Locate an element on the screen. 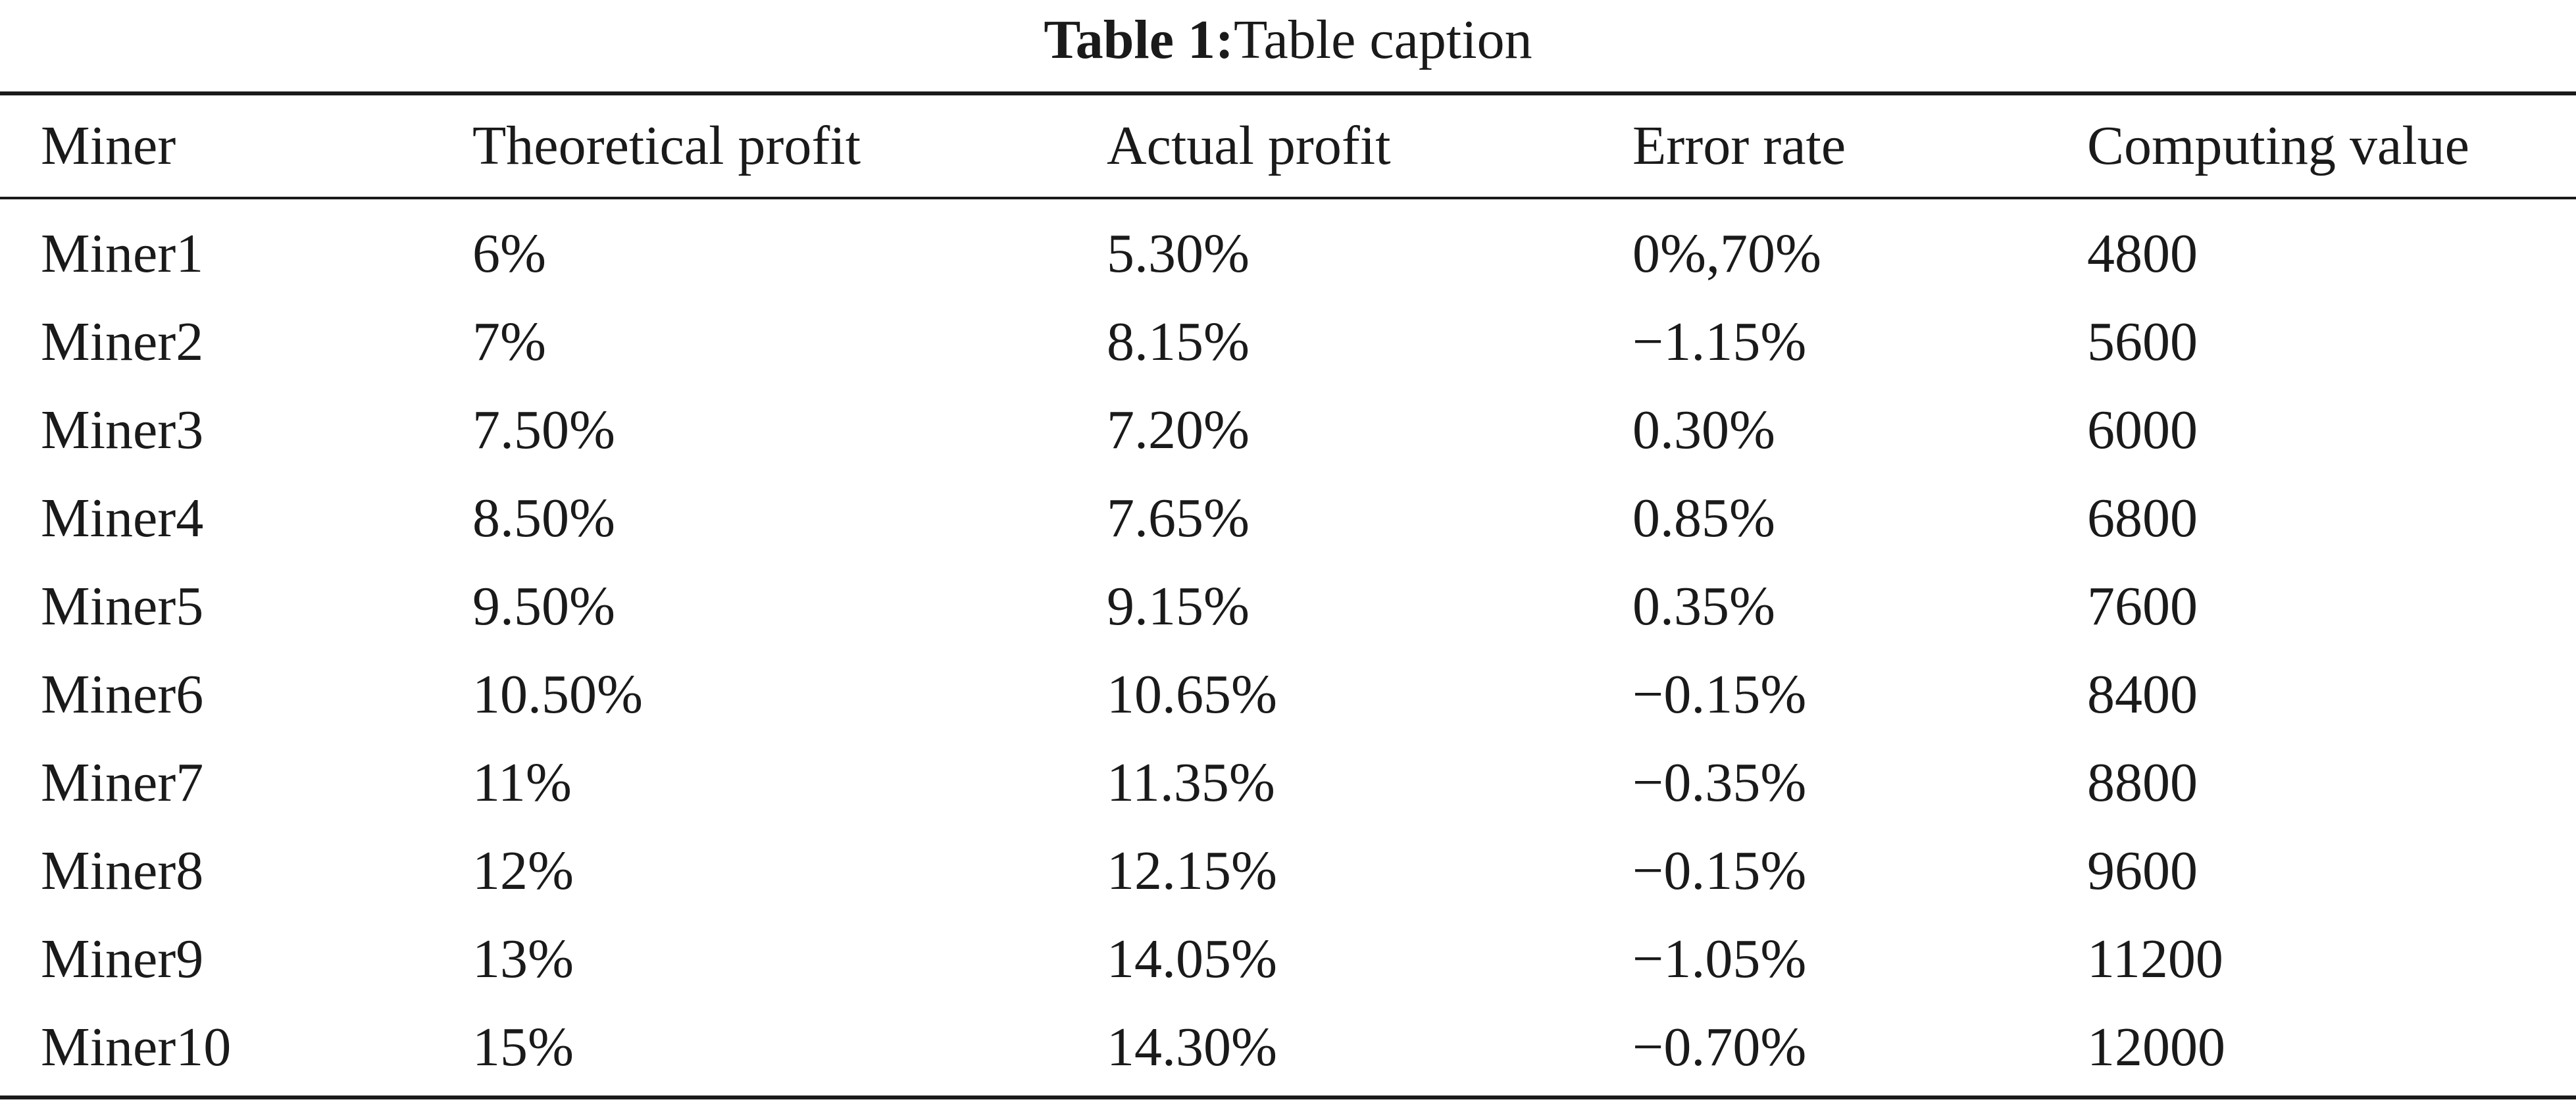 This screenshot has width=2576, height=1108. cell-computing-value: 4800 is located at coordinates (2142, 253).